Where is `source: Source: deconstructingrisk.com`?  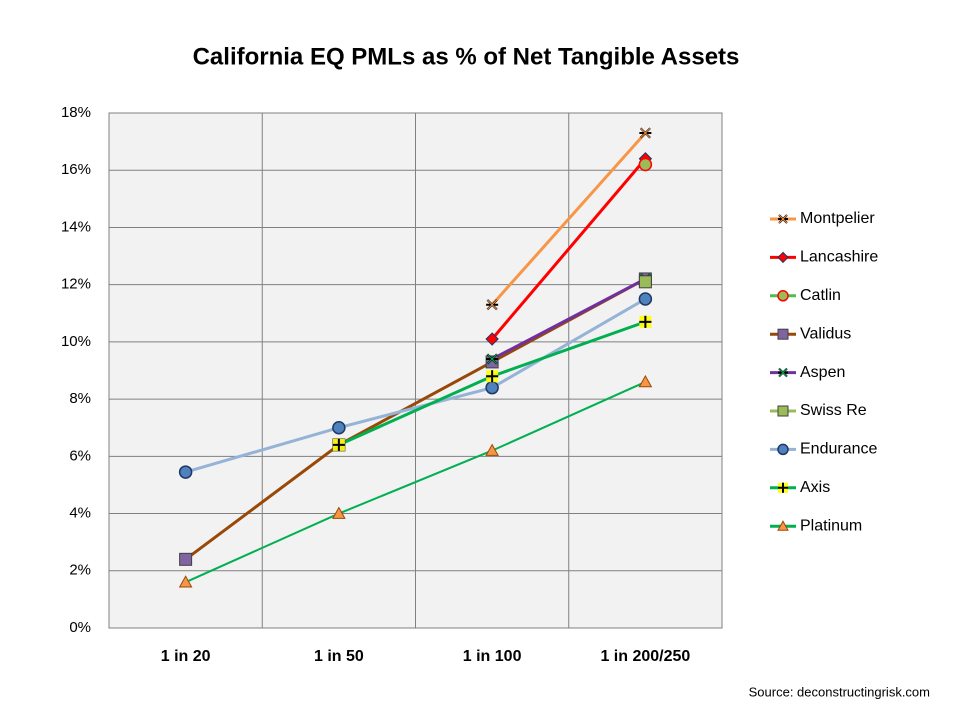 source: Source: deconstructingrisk.com is located at coordinates (839, 691).